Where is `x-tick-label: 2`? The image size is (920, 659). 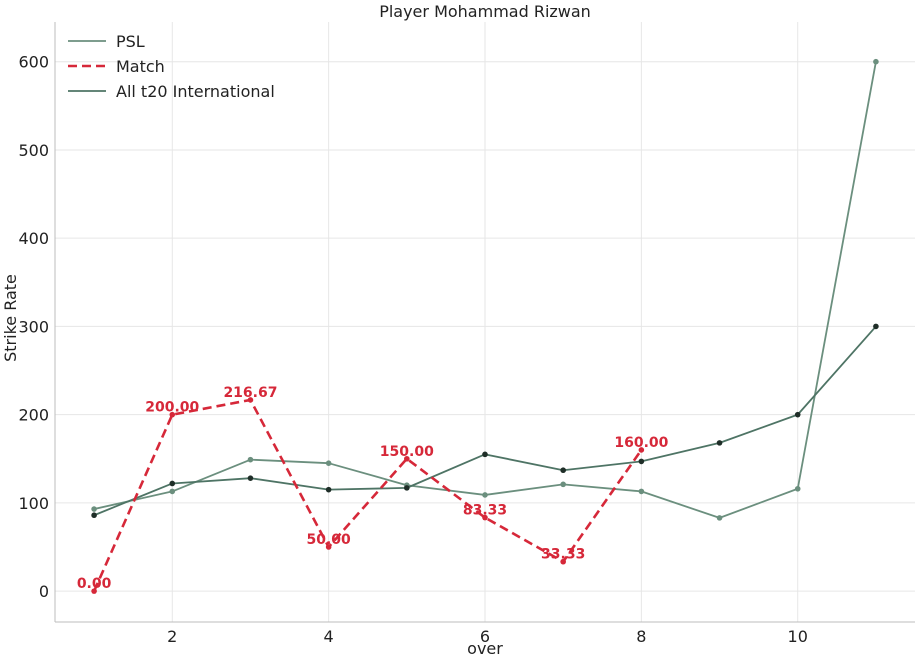 x-tick-label: 2 is located at coordinates (172, 636).